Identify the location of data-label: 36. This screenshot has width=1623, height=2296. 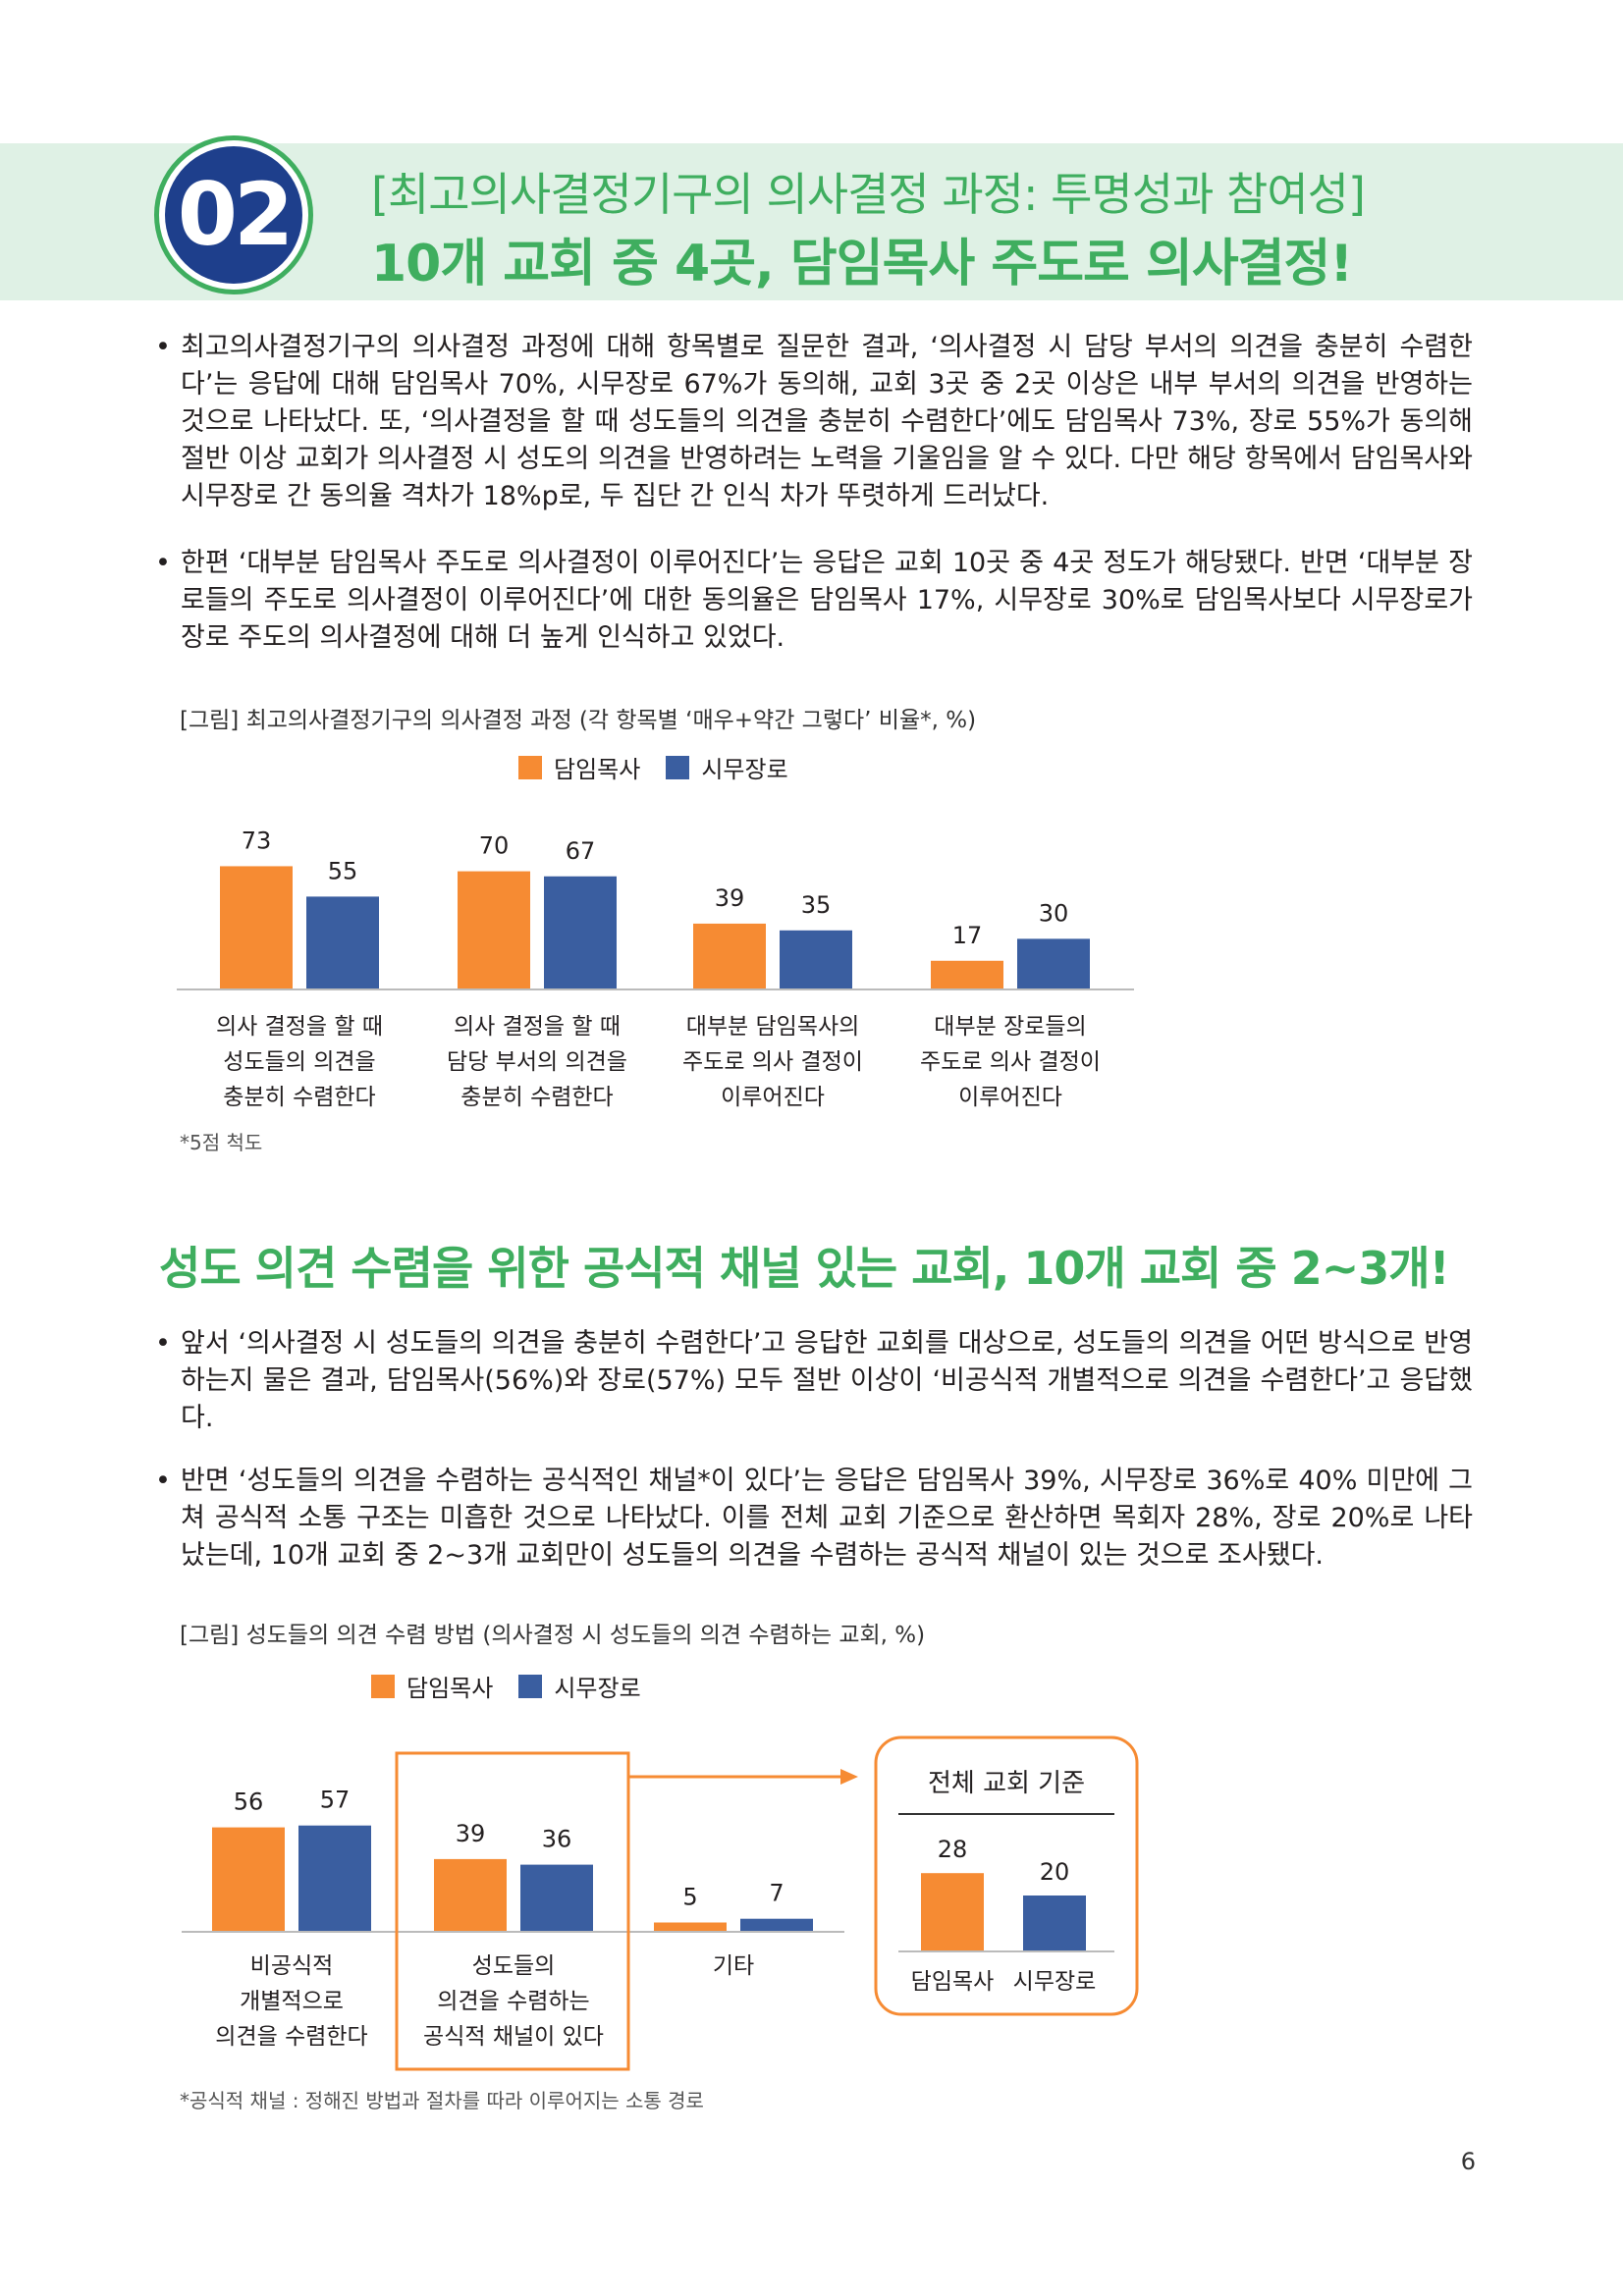
(557, 1840).